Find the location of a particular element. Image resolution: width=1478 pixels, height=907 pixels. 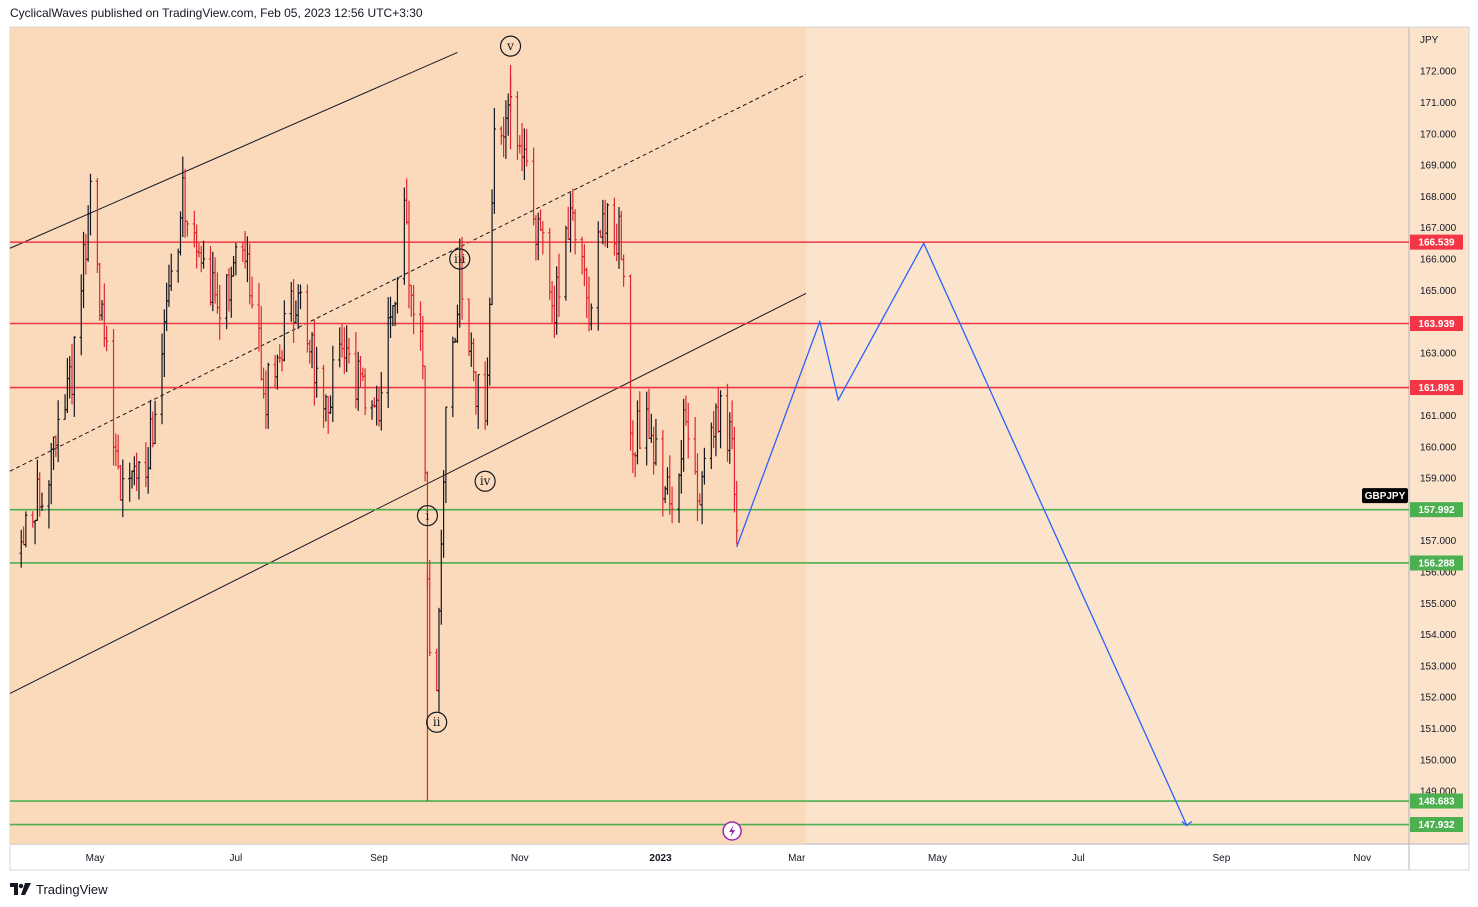

price-tag-text: 166.539 is located at coordinates (1436, 243).